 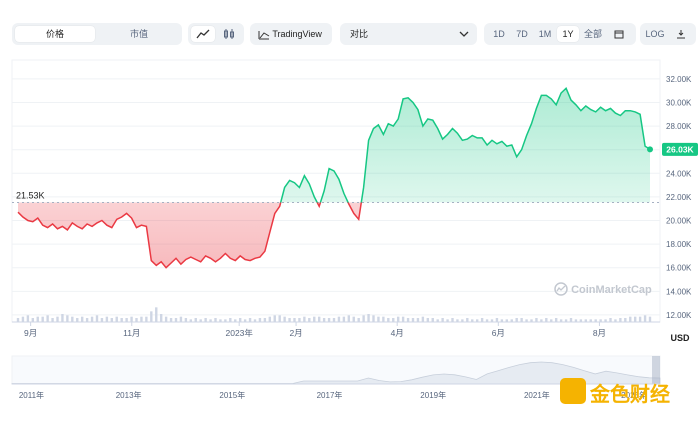 What do you see at coordinates (655, 34) in the screenshot?
I see `log-scale-button: LOG` at bounding box center [655, 34].